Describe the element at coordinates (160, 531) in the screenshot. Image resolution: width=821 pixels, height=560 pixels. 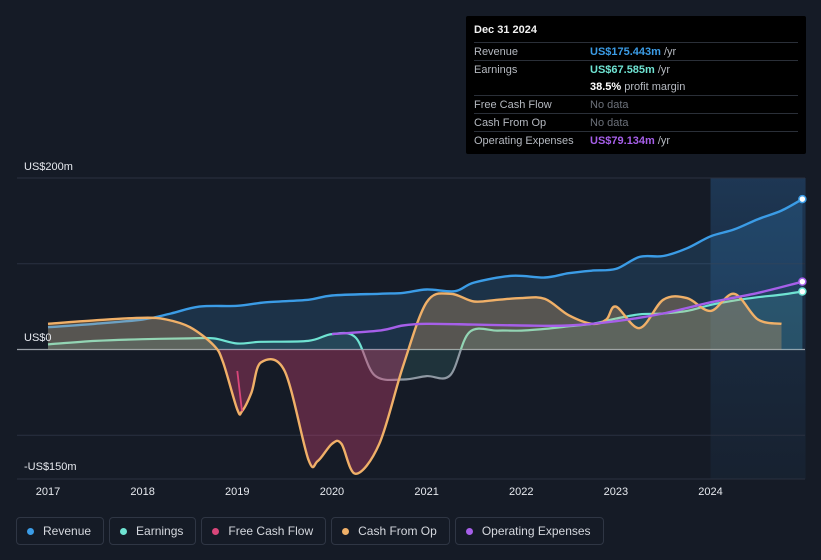
I see `legend-label: Earnings` at that location.